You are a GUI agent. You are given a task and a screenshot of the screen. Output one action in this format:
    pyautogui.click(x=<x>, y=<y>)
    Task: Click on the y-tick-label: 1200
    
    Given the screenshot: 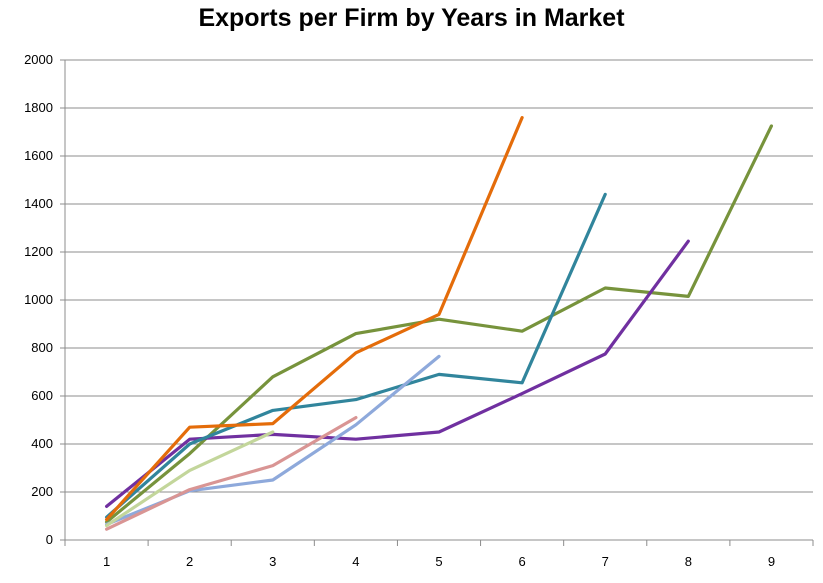 What is the action you would take?
    pyautogui.click(x=38, y=251)
    